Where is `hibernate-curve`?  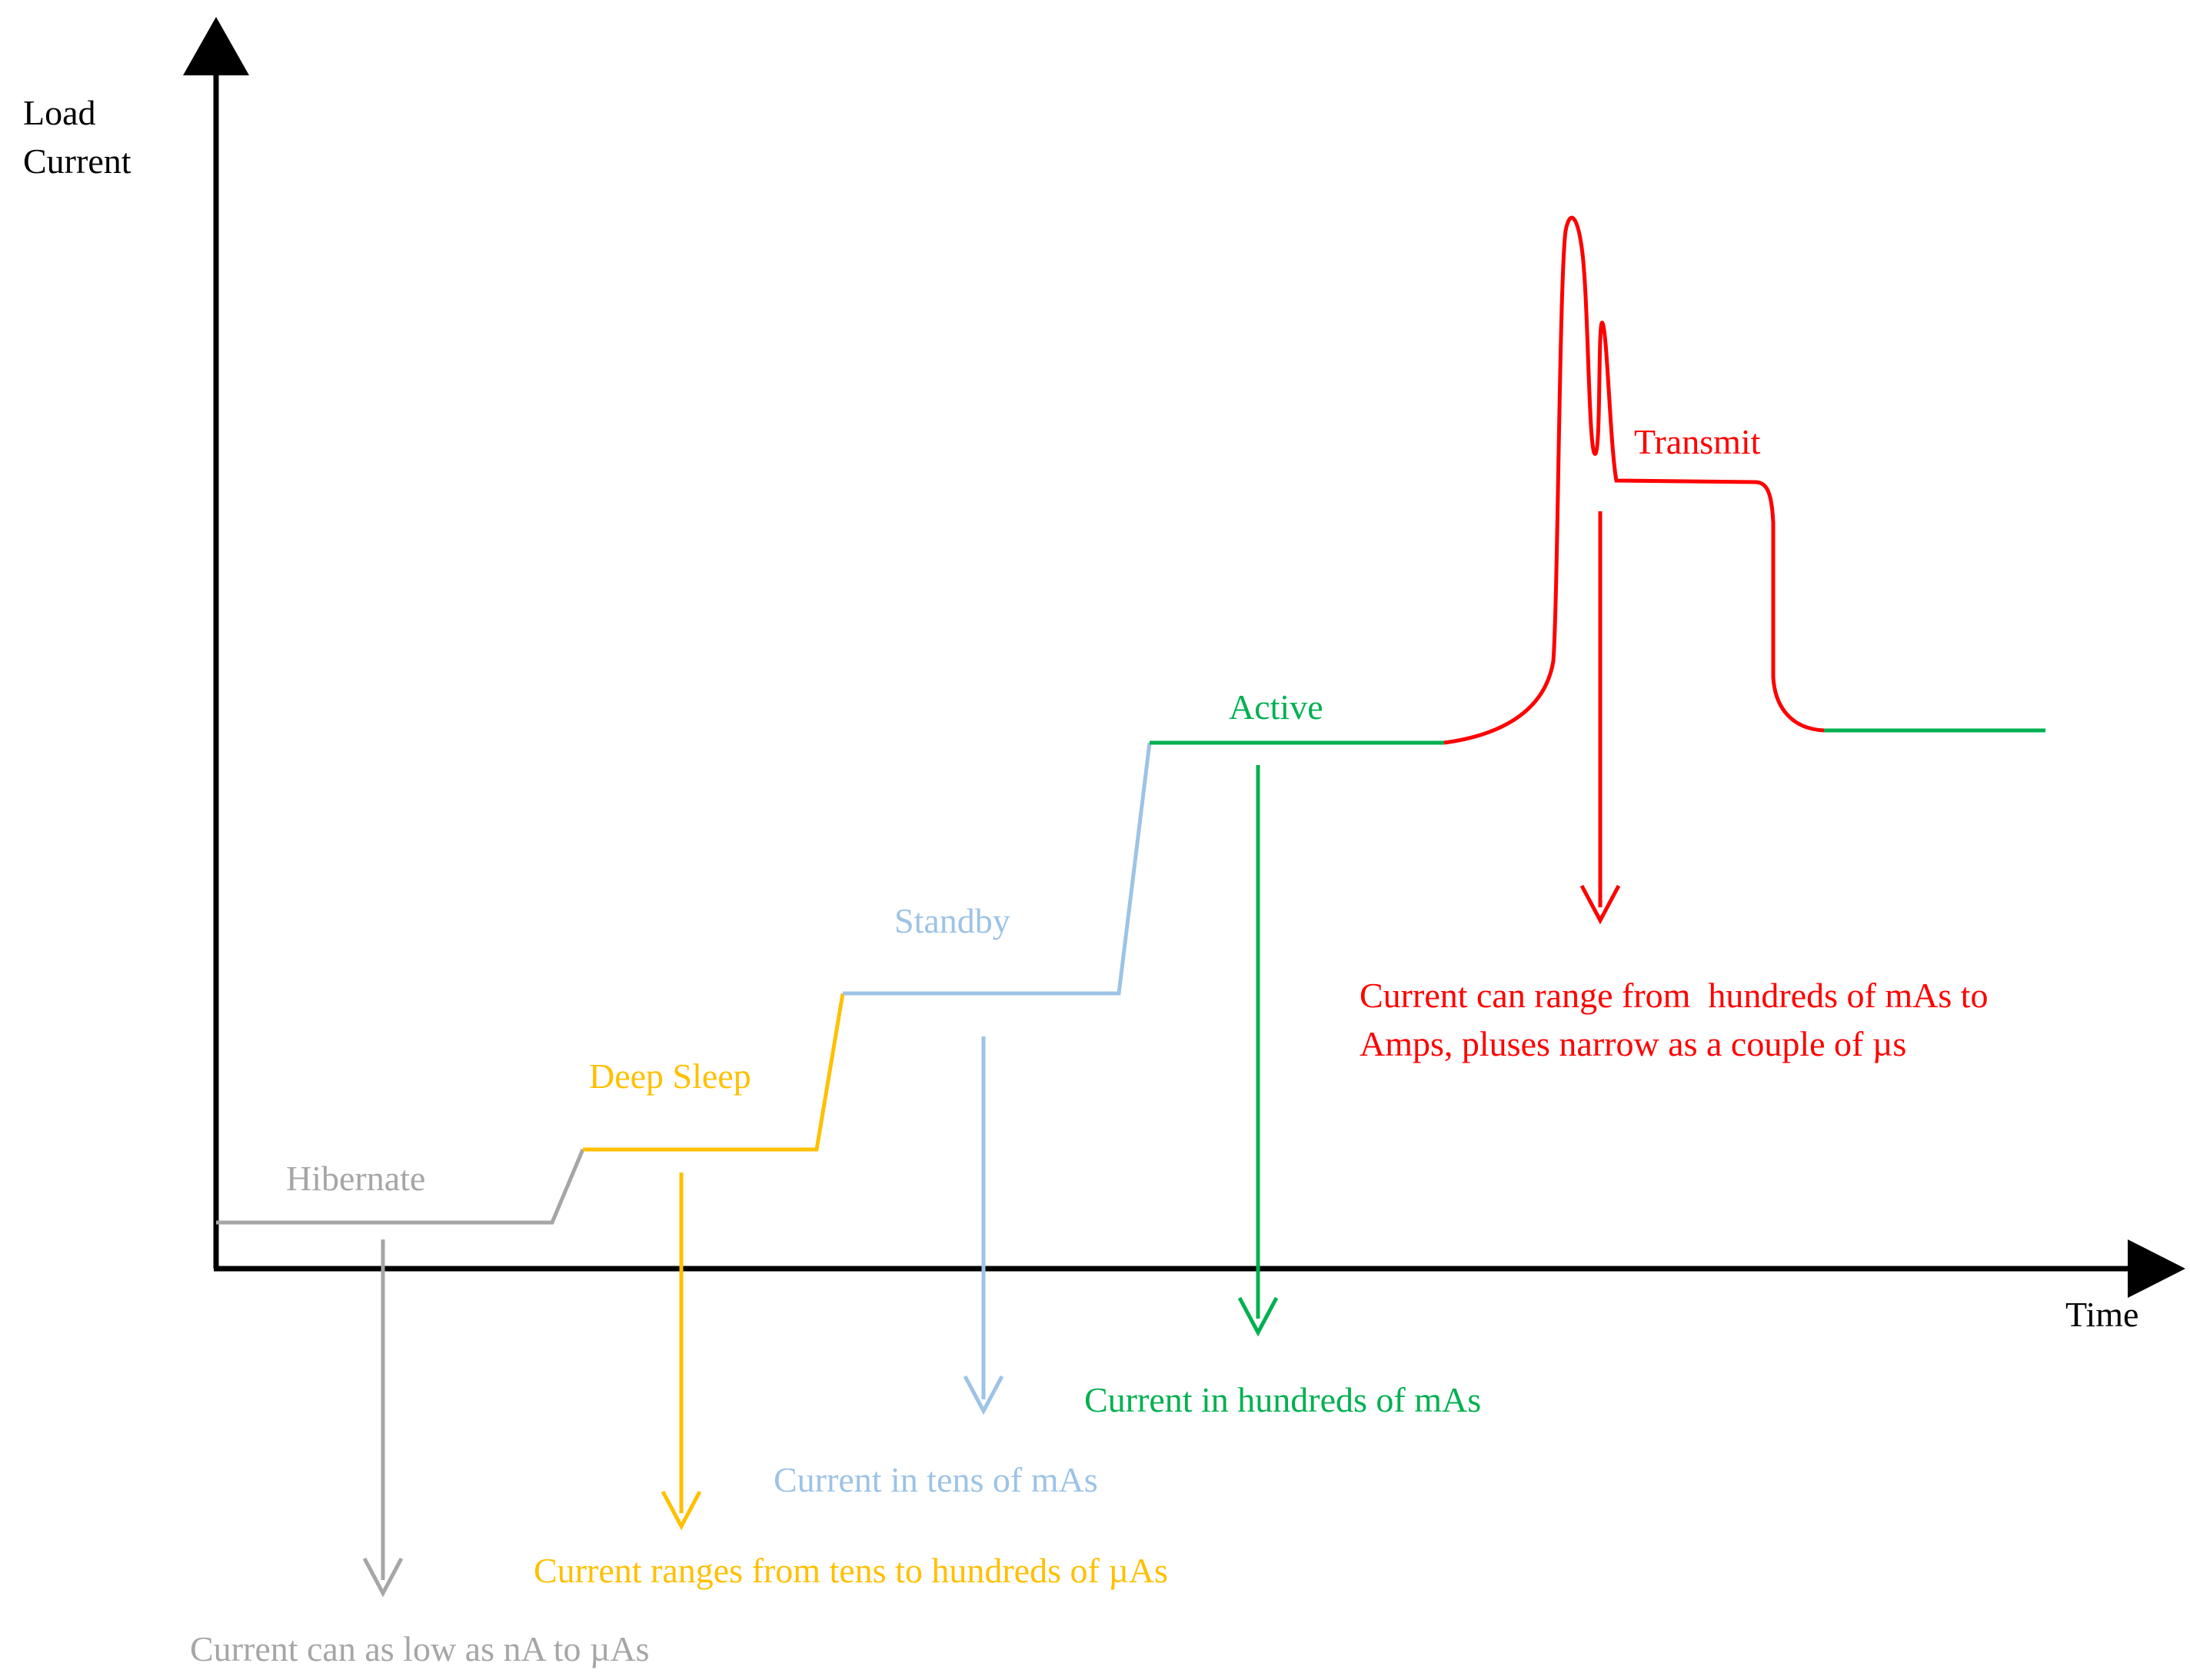
hibernate-curve is located at coordinates (401, 1187).